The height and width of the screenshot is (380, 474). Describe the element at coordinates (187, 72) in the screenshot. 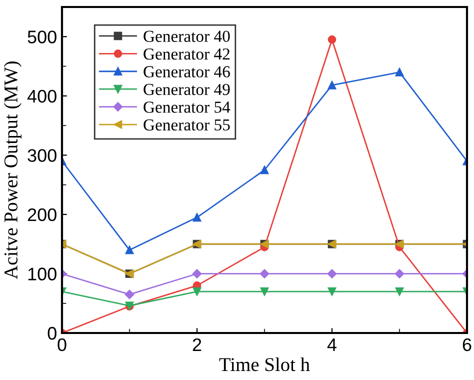

I see `legend-label: Generator 46` at that location.